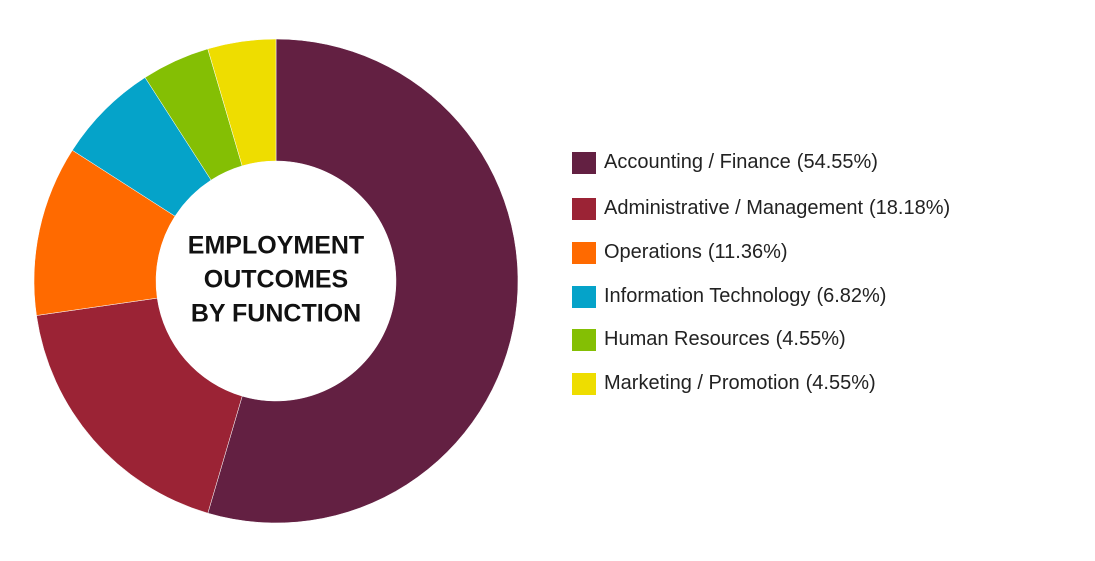 This screenshot has height=561, width=1095. I want to click on legend-value: (18.18%), so click(909, 208).